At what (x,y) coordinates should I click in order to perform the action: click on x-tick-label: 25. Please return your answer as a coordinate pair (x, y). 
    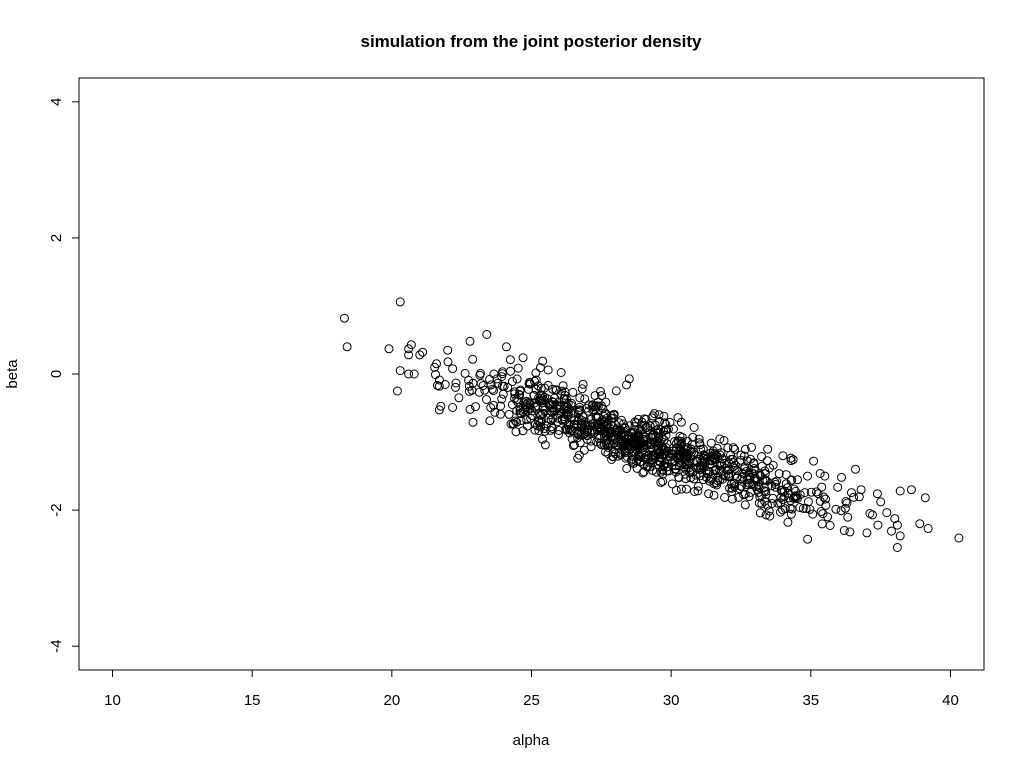
    Looking at the image, I should click on (531, 700).